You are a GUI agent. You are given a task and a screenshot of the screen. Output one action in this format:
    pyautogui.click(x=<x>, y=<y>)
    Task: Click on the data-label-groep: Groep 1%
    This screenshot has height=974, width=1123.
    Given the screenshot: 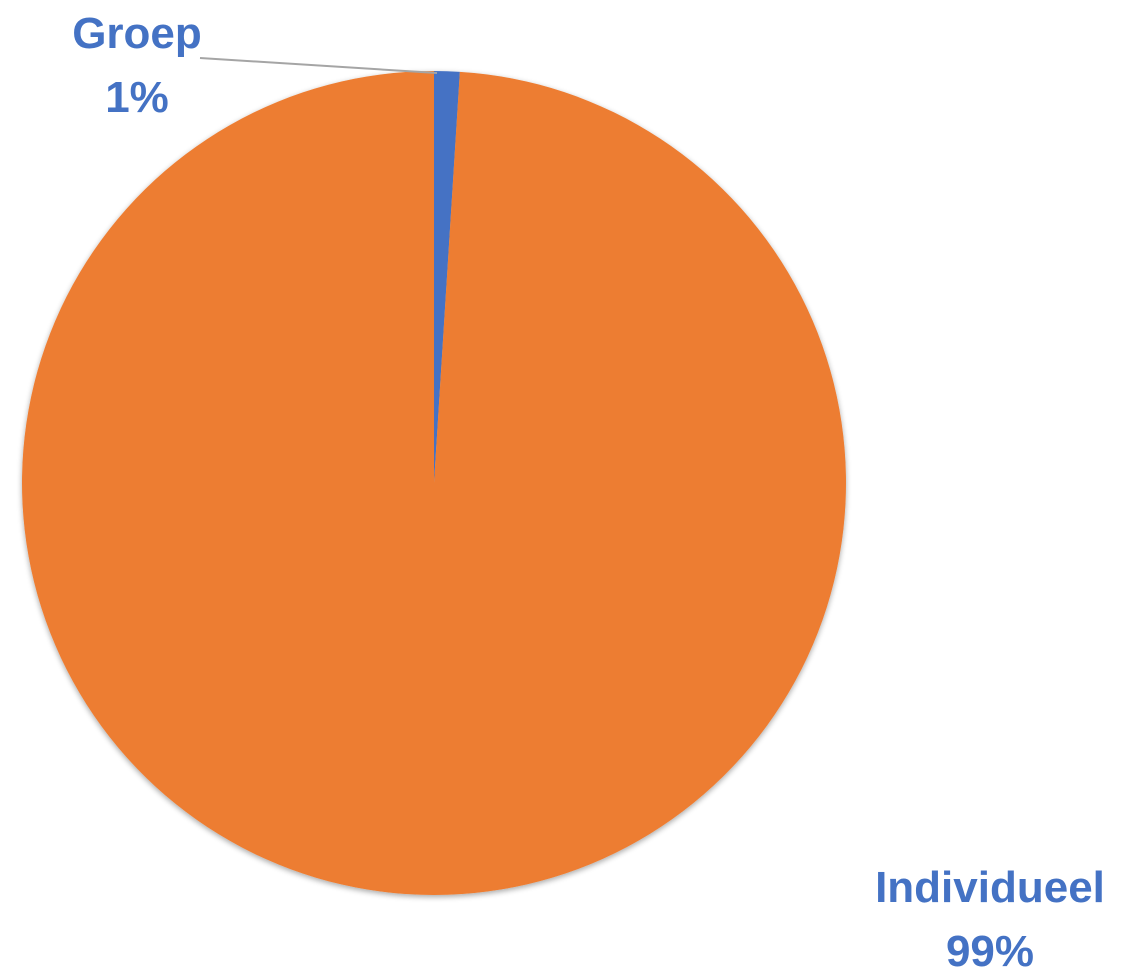 What is the action you would take?
    pyautogui.click(x=137, y=65)
    